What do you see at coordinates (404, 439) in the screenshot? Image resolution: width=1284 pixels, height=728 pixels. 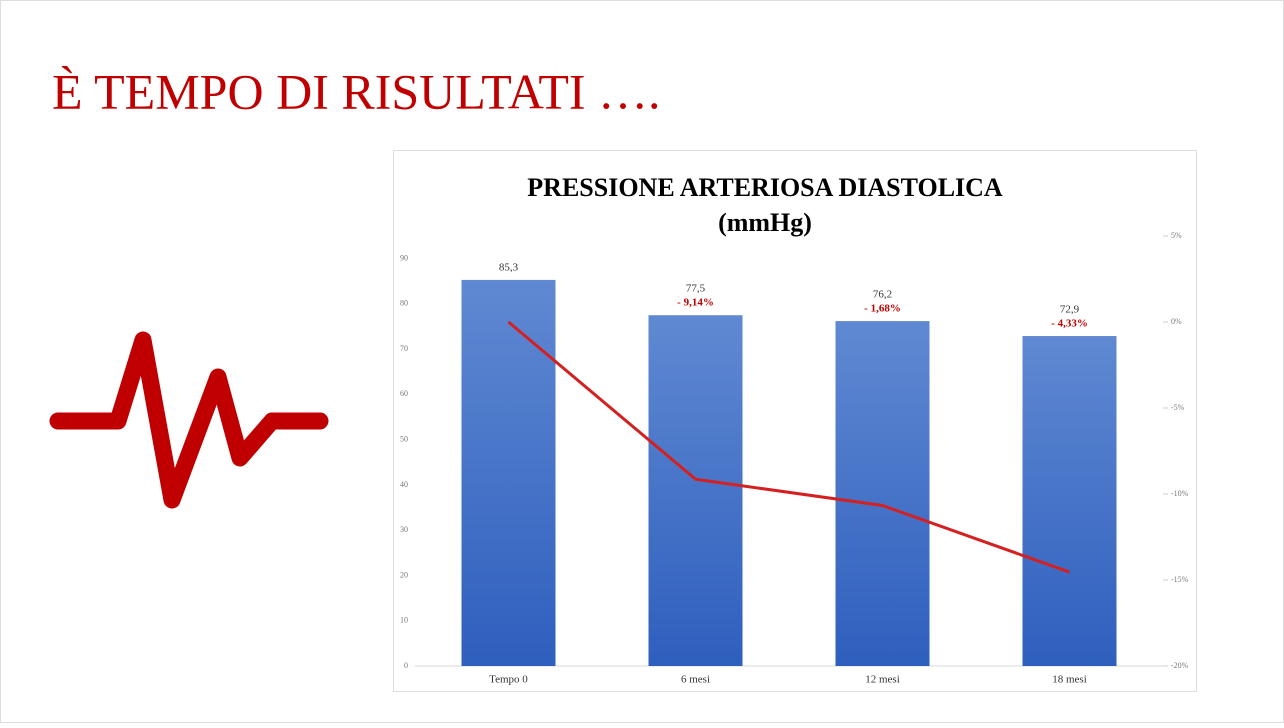 I see `y-tick-label: 50` at bounding box center [404, 439].